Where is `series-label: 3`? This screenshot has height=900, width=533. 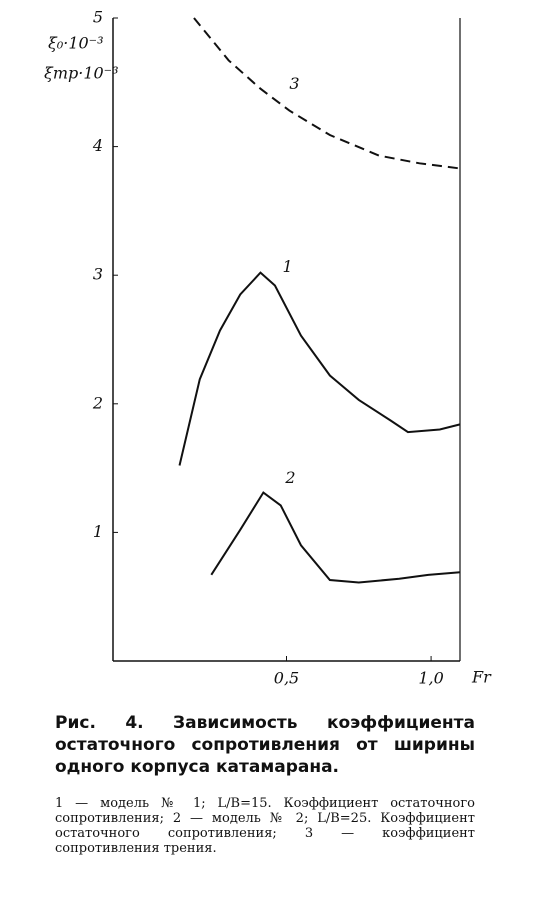
series-label: 3 is located at coordinates (294, 83).